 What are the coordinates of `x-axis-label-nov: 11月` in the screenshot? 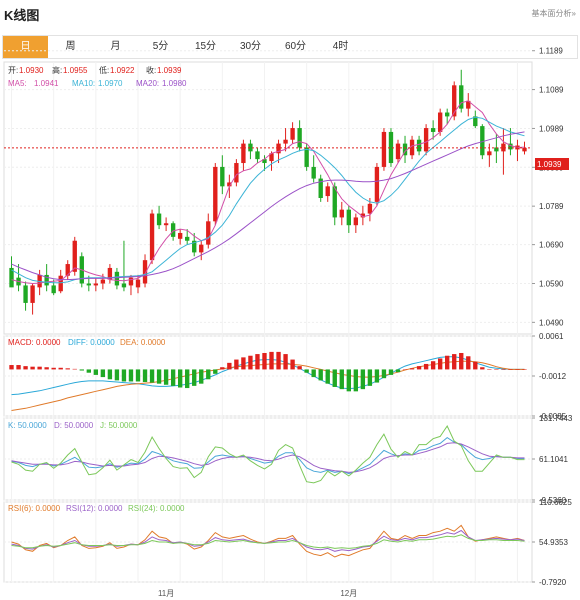 It's located at (166, 593).